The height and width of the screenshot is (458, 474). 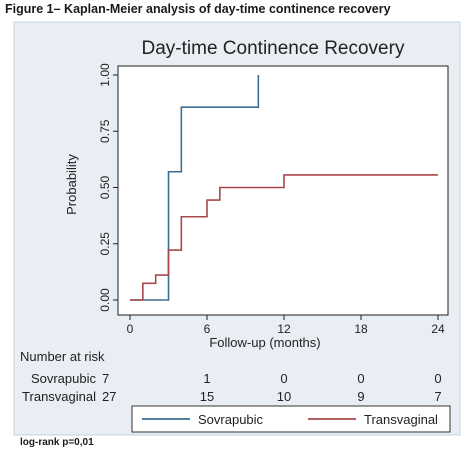 I want to click on risk-row-label: Sovrapubic, so click(x=64, y=378).